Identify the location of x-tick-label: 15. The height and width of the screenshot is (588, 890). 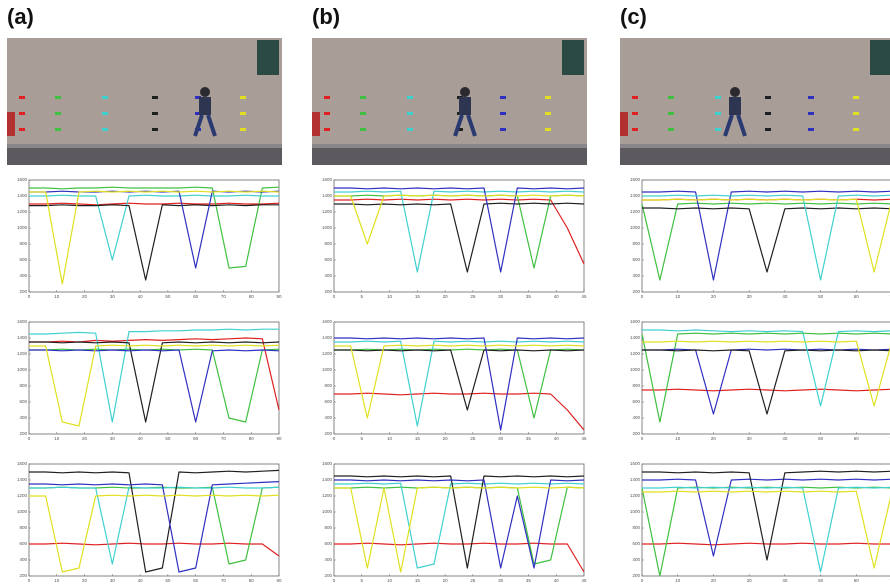
(418, 438).